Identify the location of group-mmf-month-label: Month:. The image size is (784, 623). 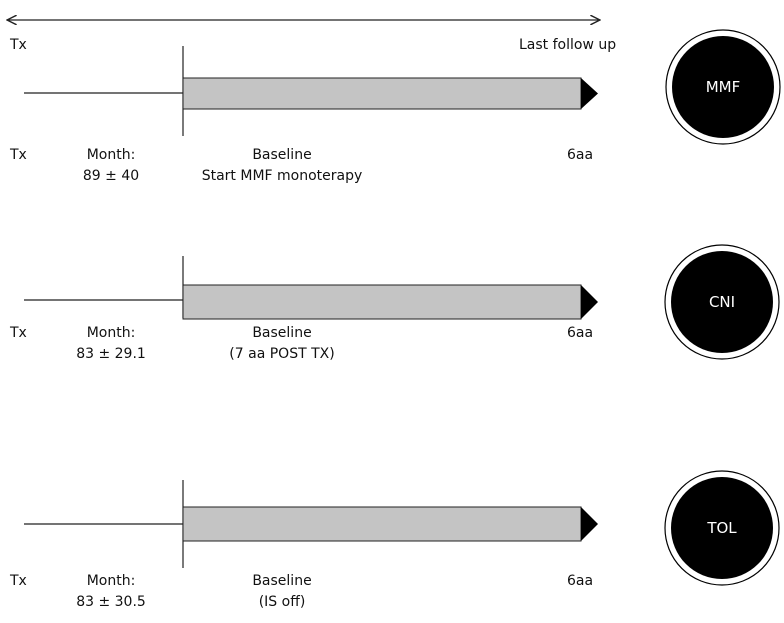
(111, 155).